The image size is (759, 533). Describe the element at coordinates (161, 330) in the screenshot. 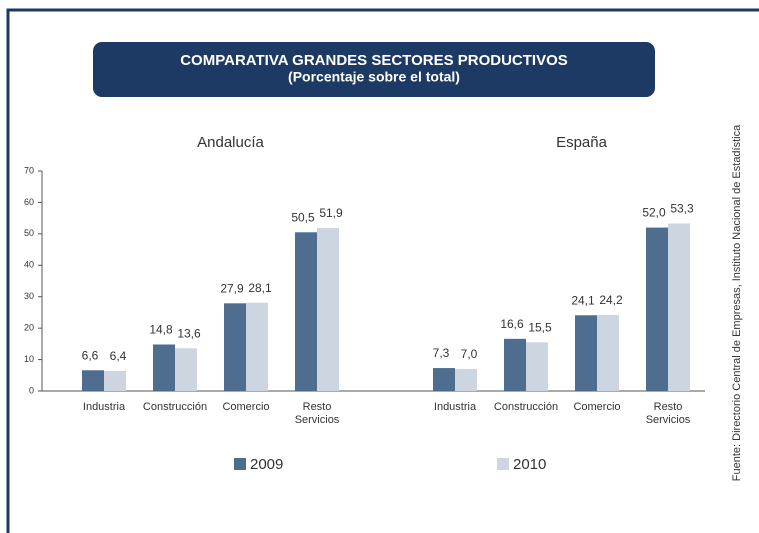

I see `data-label: 14,8` at that location.